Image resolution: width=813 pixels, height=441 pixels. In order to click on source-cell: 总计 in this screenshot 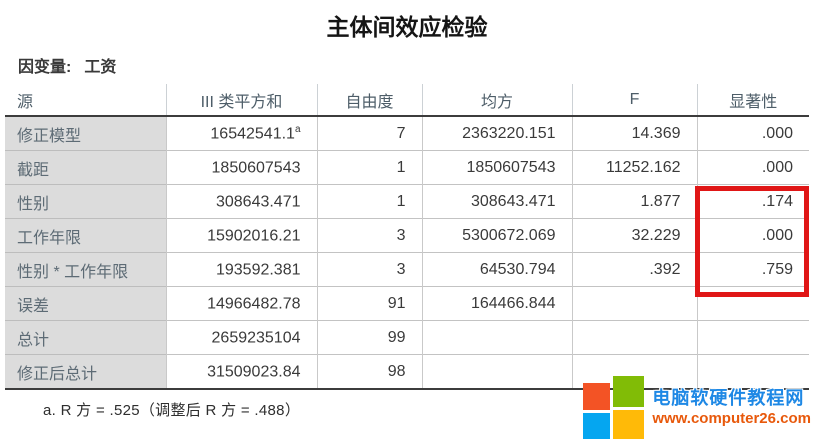, I will do `click(85, 337)`.